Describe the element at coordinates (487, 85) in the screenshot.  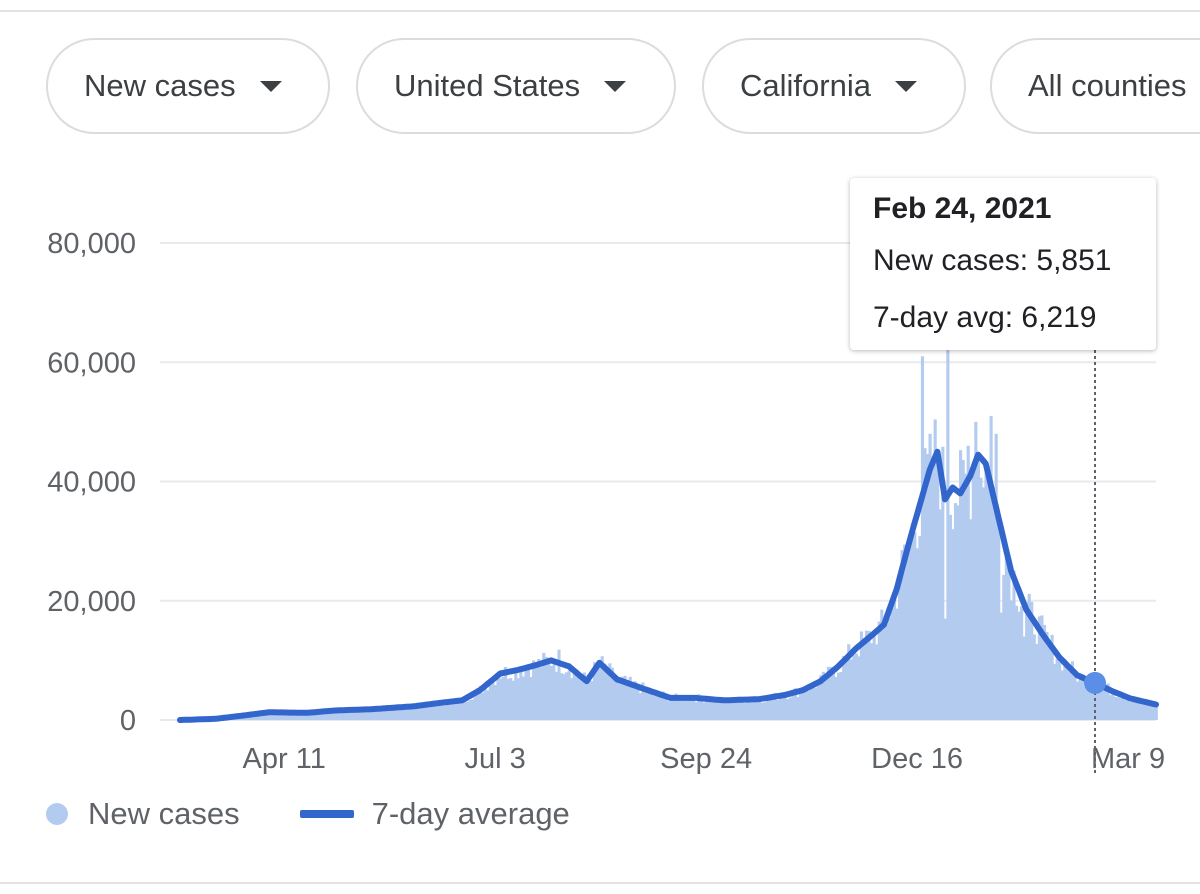
I see `country-dropdown-label: United States` at that location.